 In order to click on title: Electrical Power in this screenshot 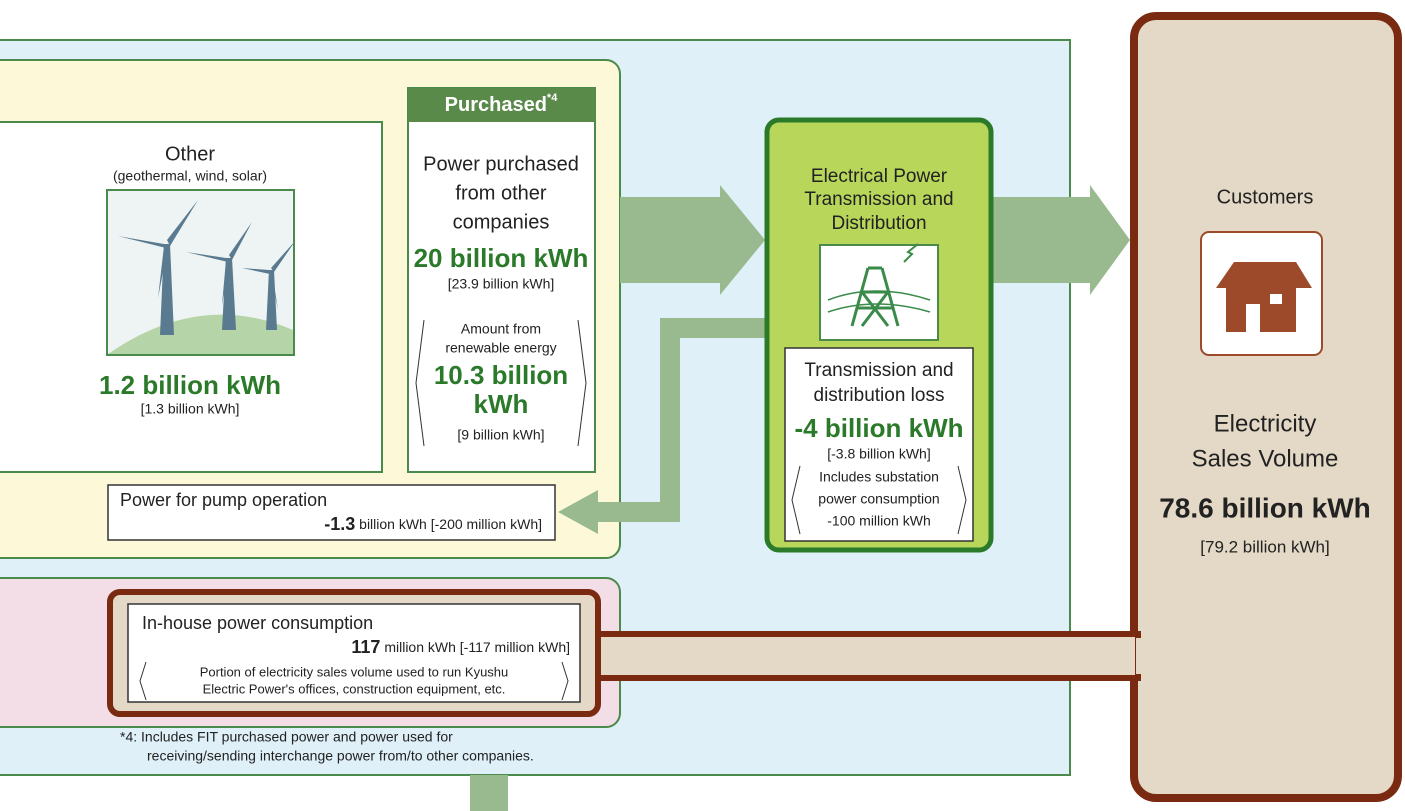, I will do `click(879, 176)`.